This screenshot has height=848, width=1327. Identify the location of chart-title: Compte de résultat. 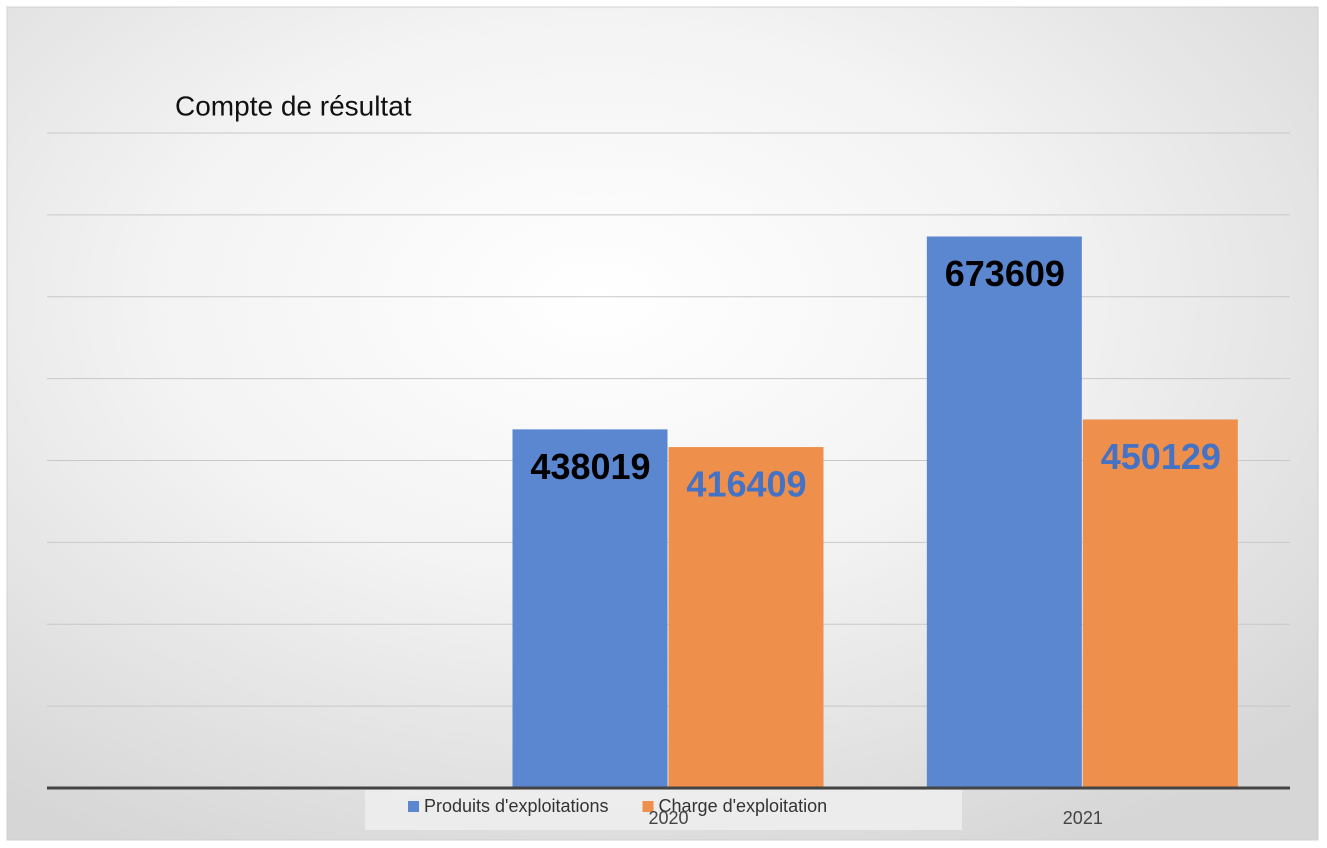
(293, 105).